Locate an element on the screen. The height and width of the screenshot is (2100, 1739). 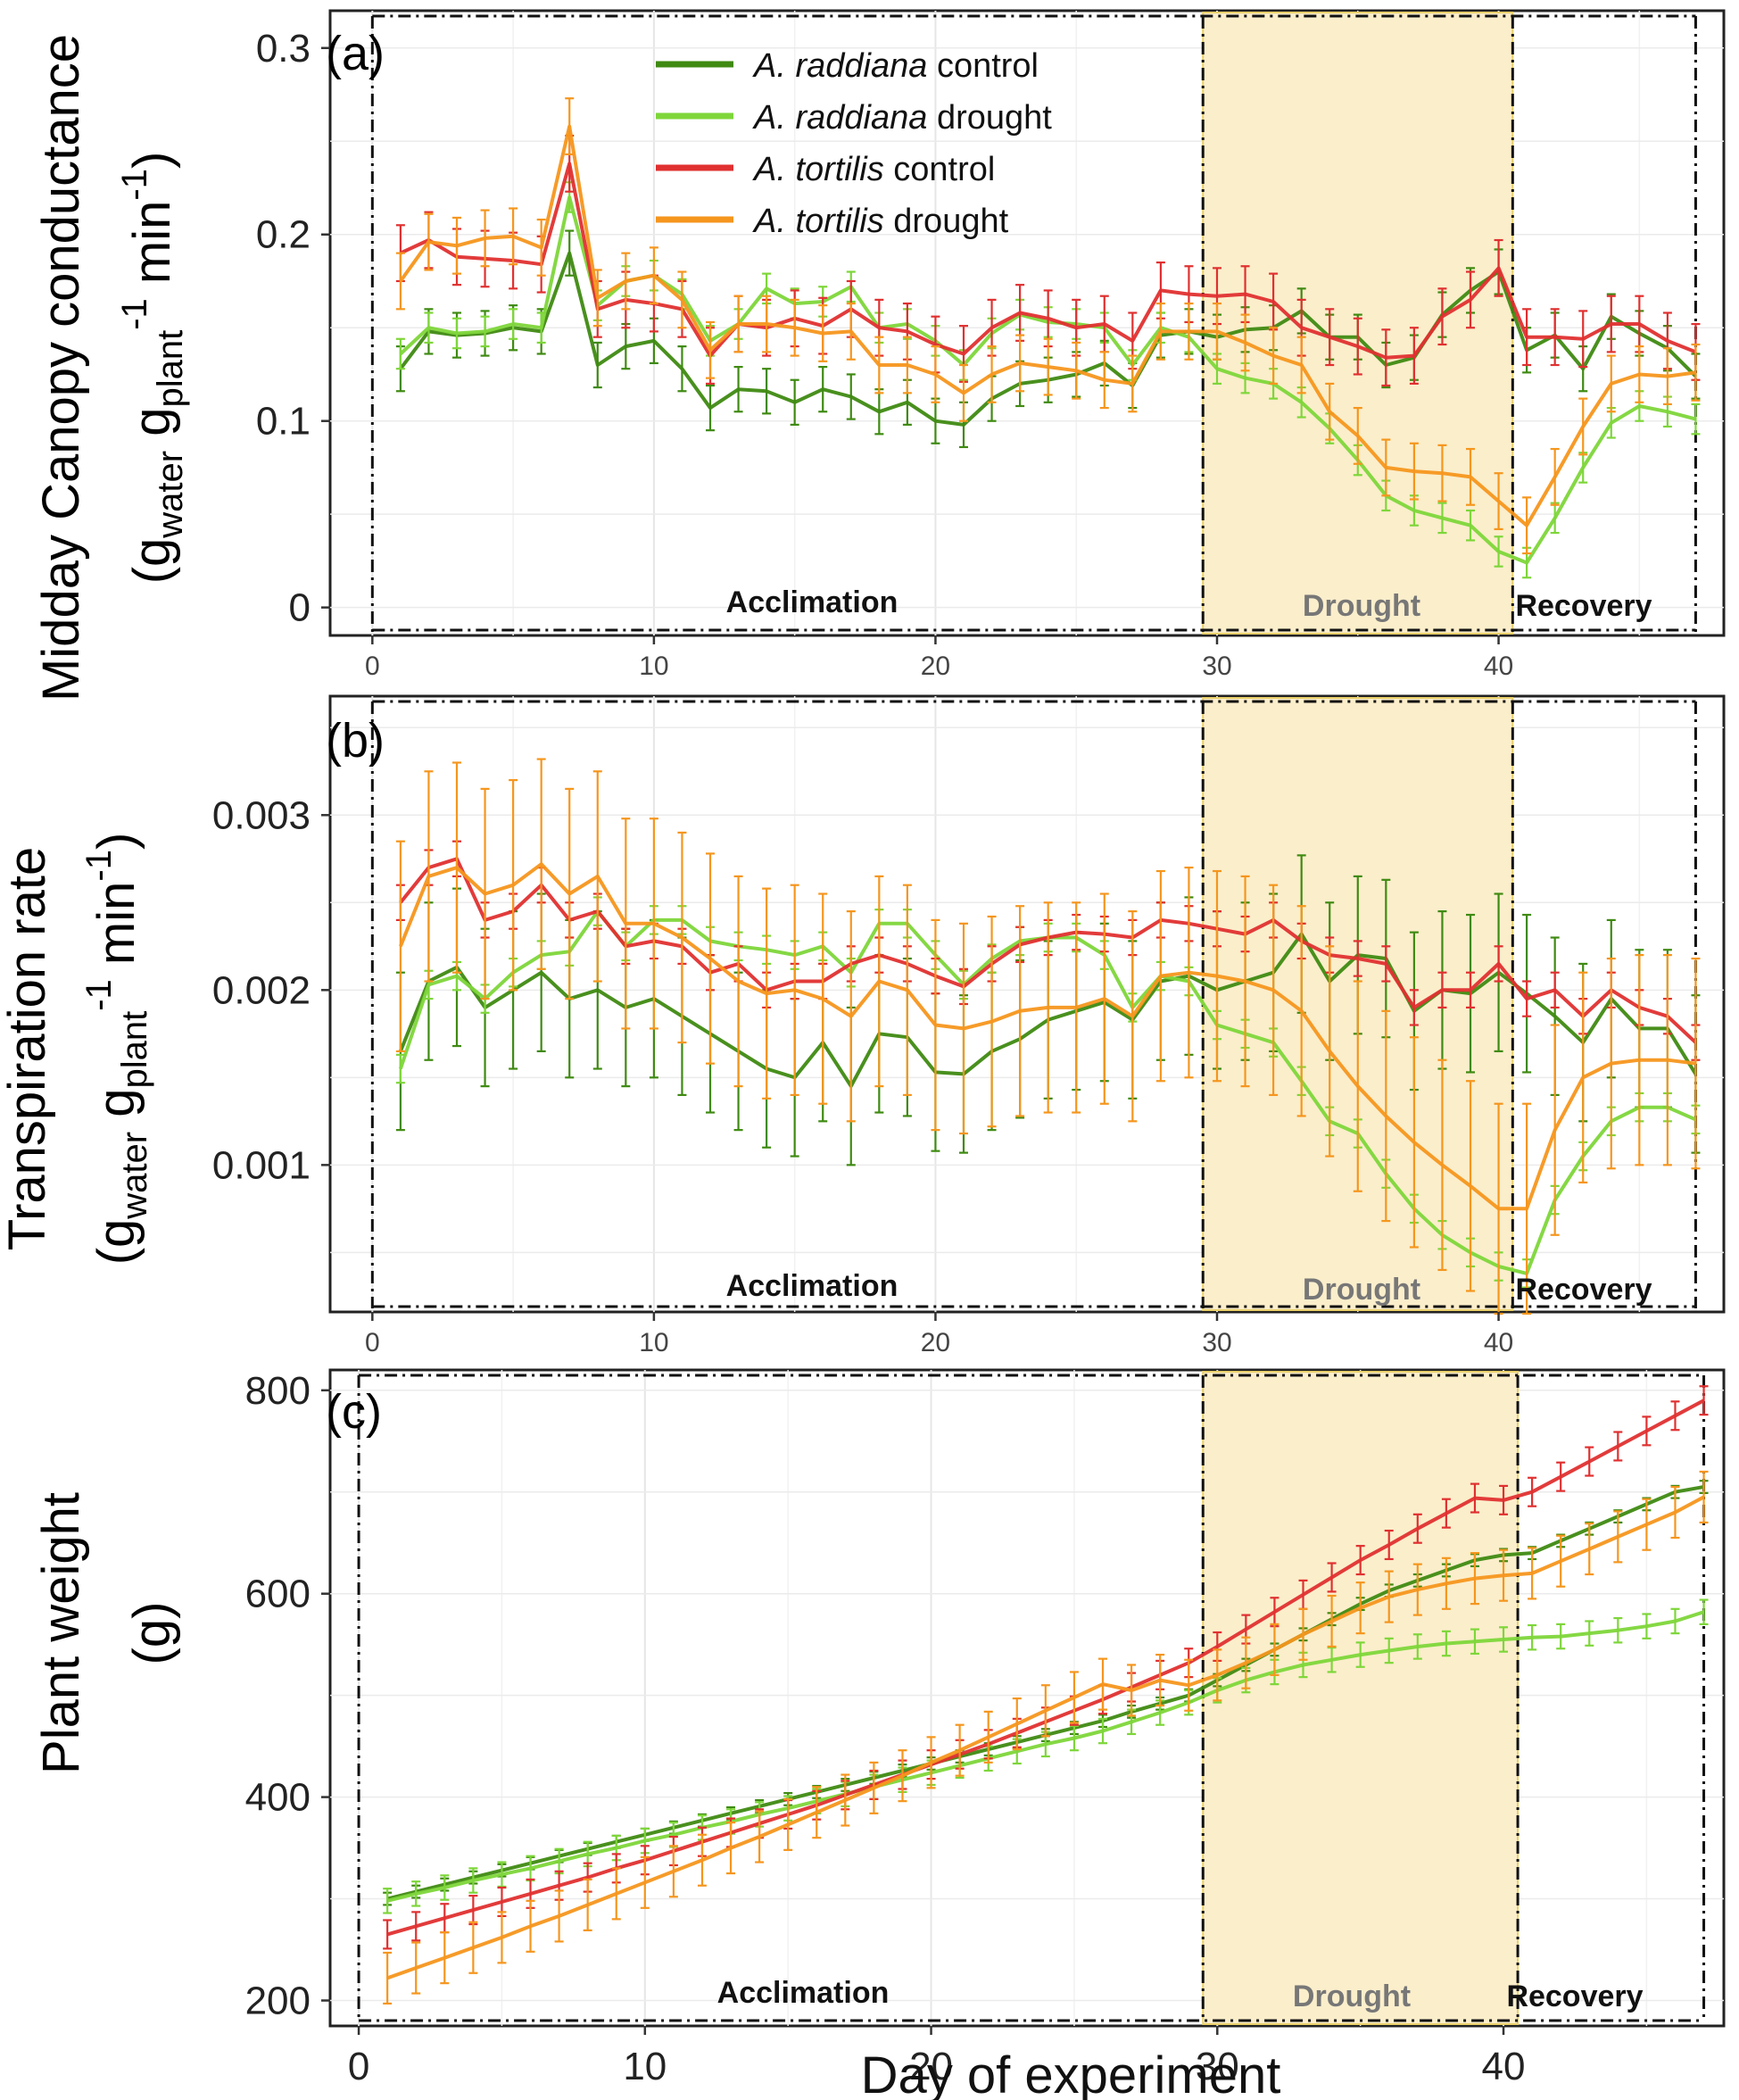
panel-a-ytick-label: 0 is located at coordinates (300, 608).